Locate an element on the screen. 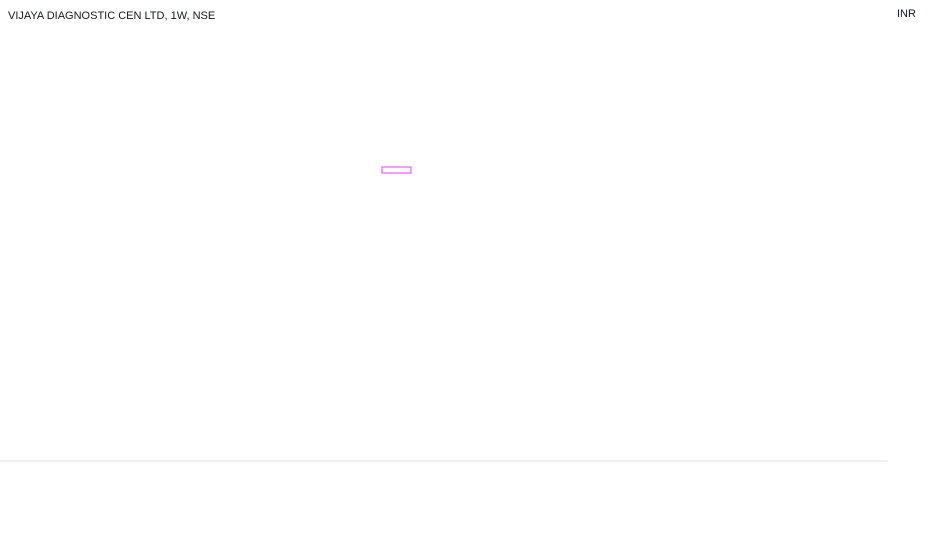  marker-box is located at coordinates (396, 170).